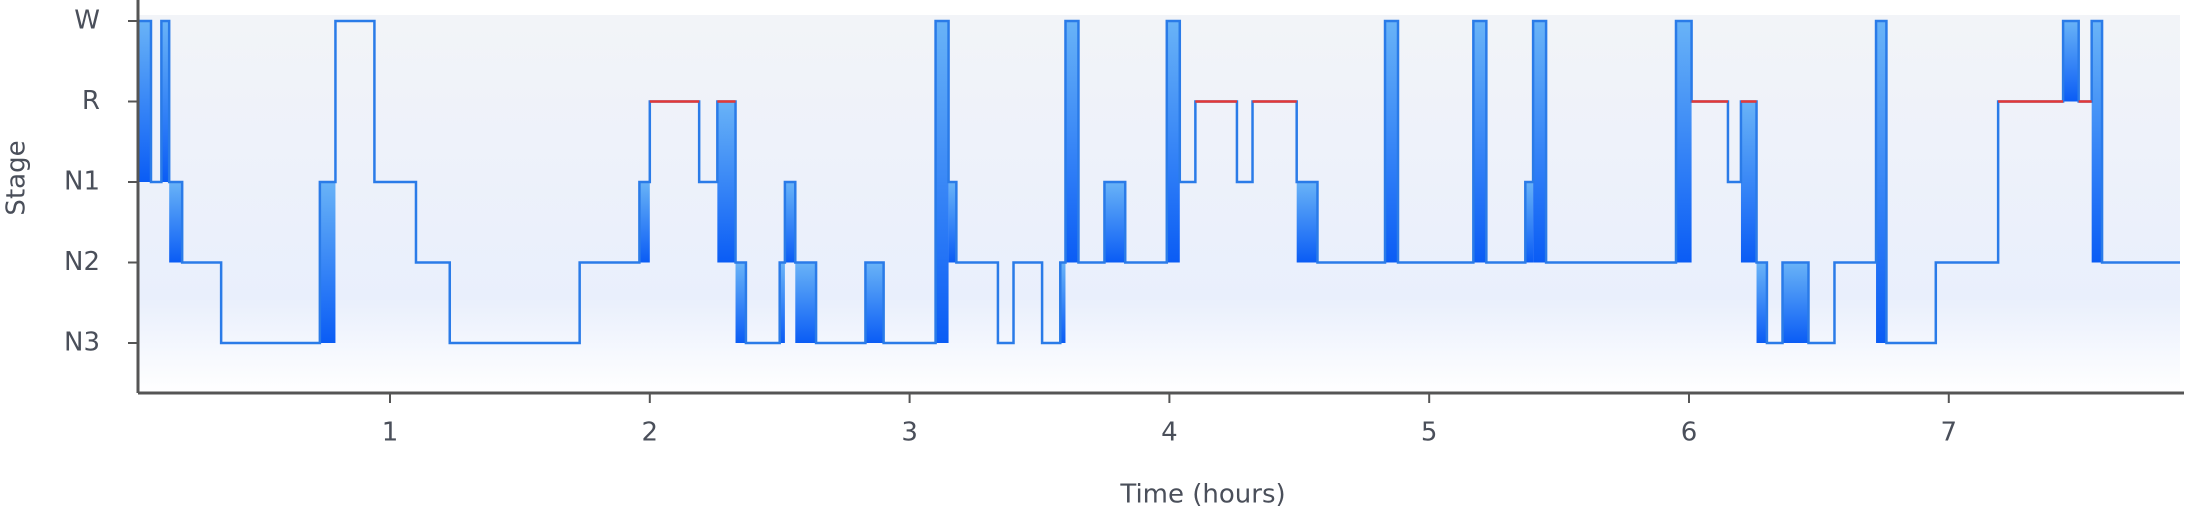  What do you see at coordinates (1202, 495) in the screenshot?
I see `x-axis-label: Time (hours)` at bounding box center [1202, 495].